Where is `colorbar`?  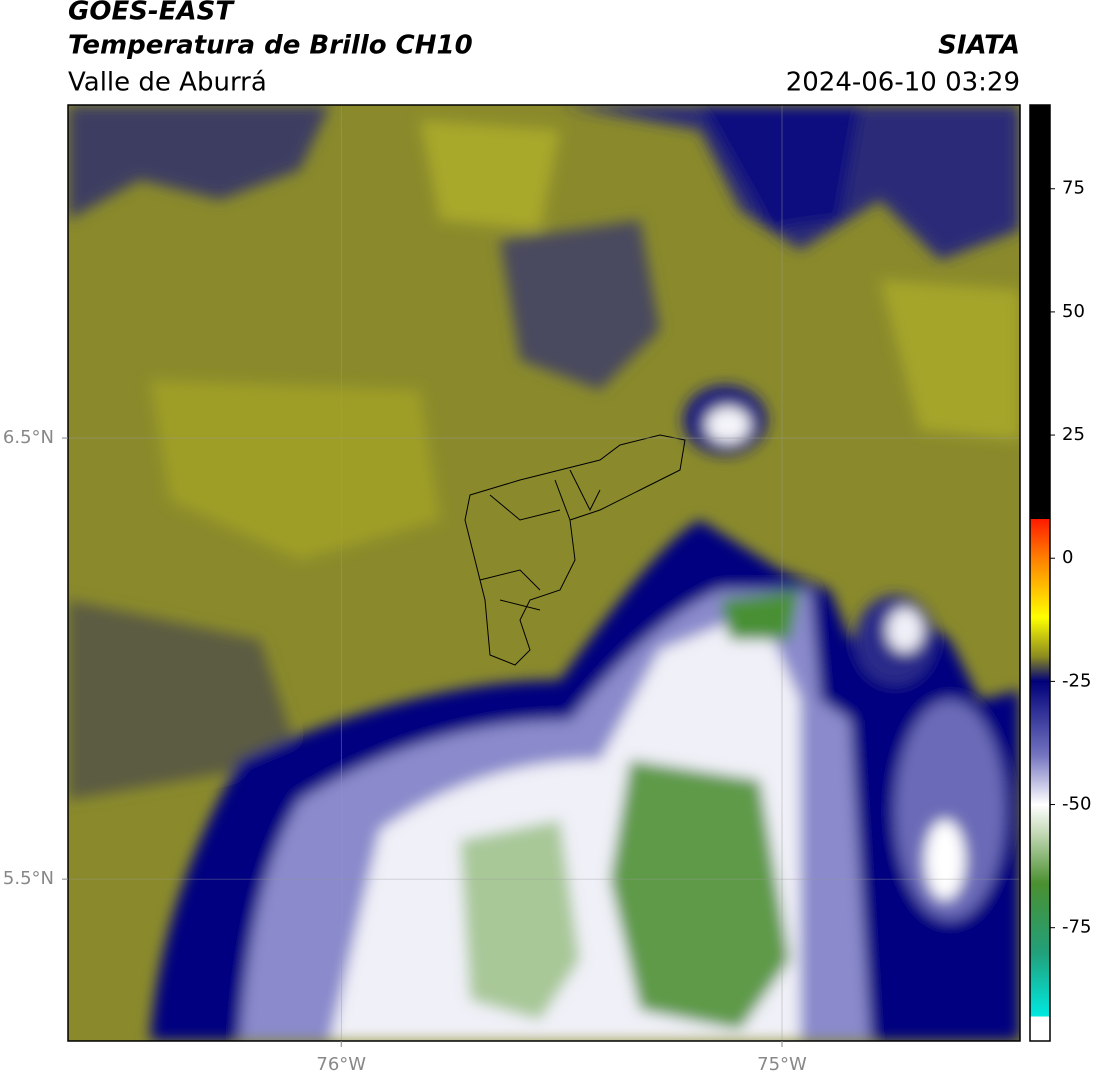 colorbar is located at coordinates (1040, 573).